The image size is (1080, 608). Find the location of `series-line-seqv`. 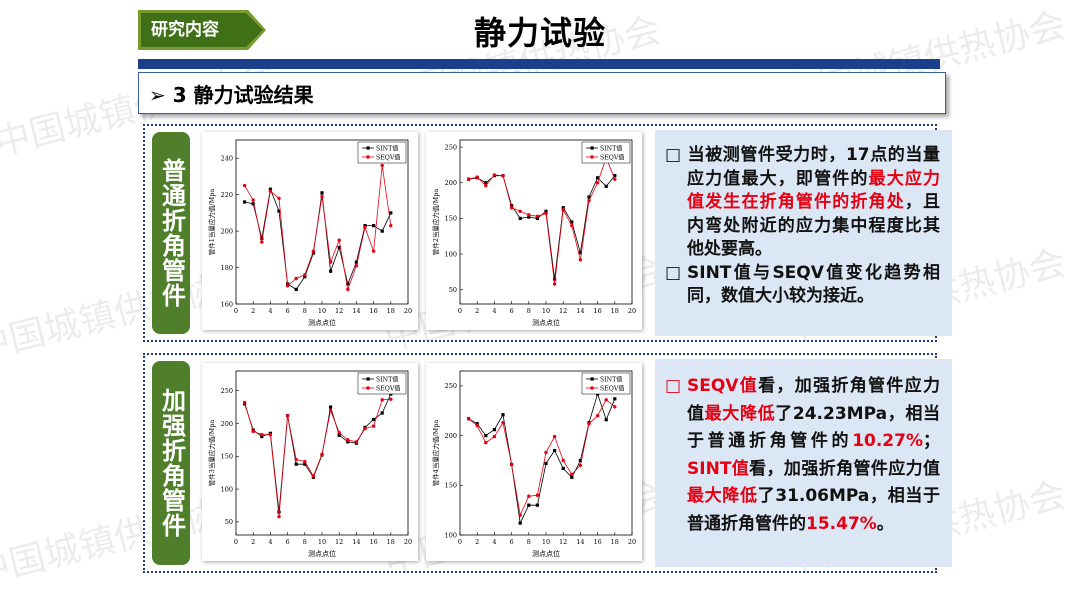

series-line-seqv is located at coordinates (542, 458).